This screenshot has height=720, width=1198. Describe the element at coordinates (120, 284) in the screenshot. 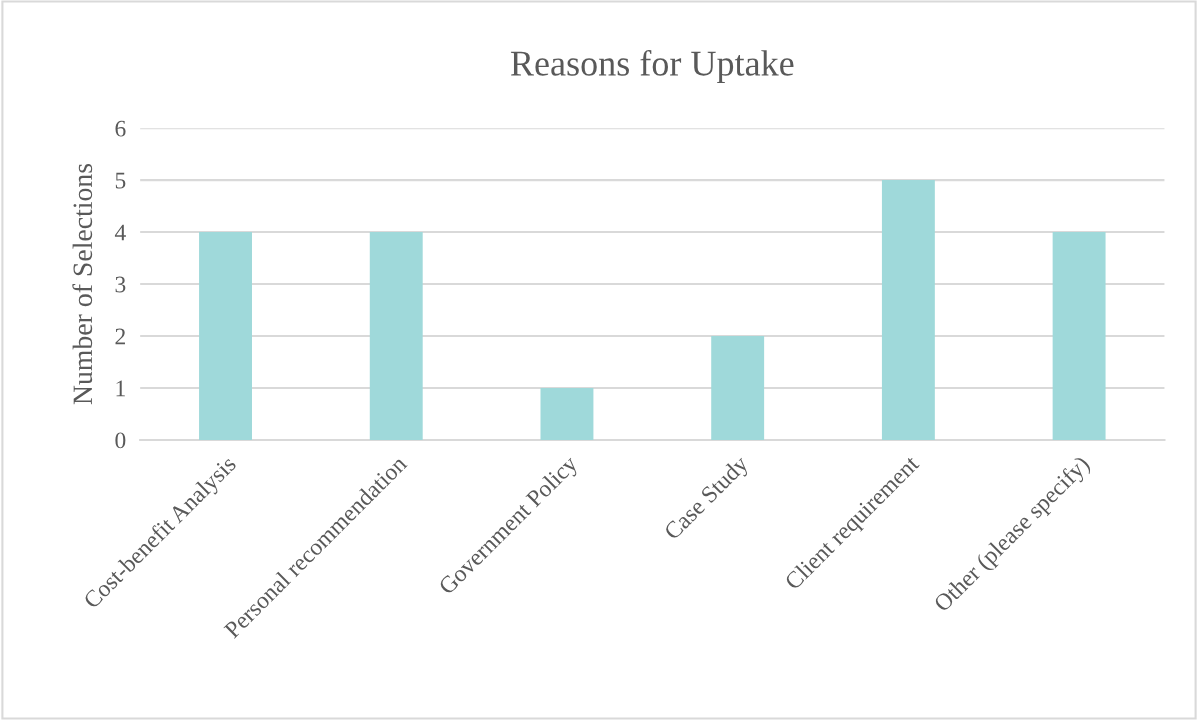

I see `y-tick-label: 3` at that location.